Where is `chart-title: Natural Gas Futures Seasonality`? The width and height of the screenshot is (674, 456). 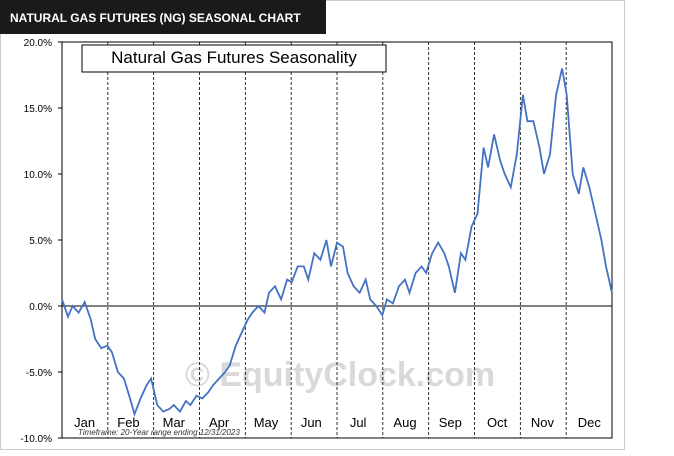 chart-title: Natural Gas Futures Seasonality is located at coordinates (234, 57).